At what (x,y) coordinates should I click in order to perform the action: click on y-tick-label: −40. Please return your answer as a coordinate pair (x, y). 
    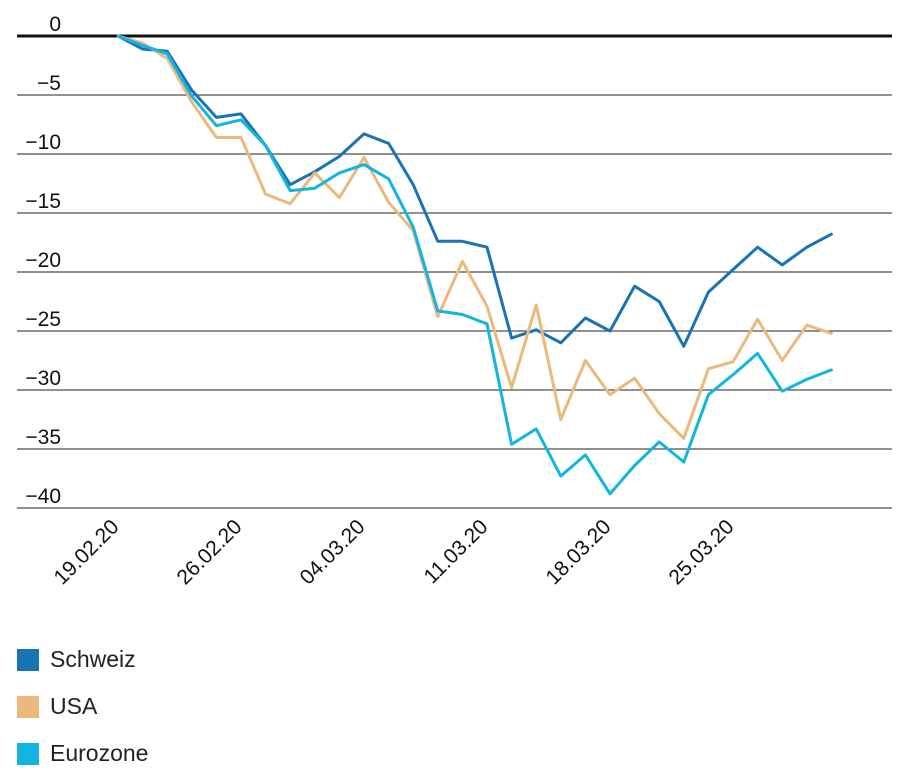
    Looking at the image, I should click on (43, 496).